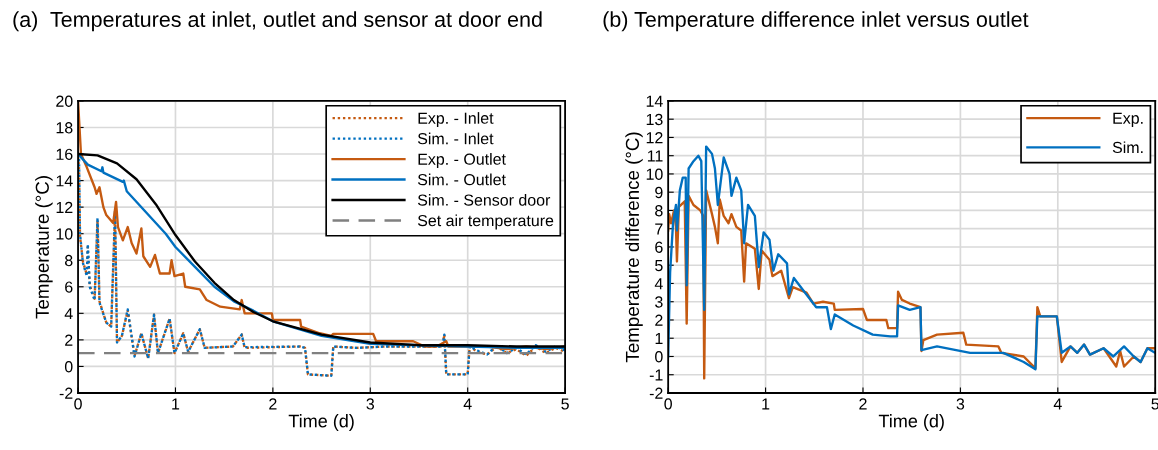  I want to click on y-axis-title: Temperature (°C), so click(44, 247).